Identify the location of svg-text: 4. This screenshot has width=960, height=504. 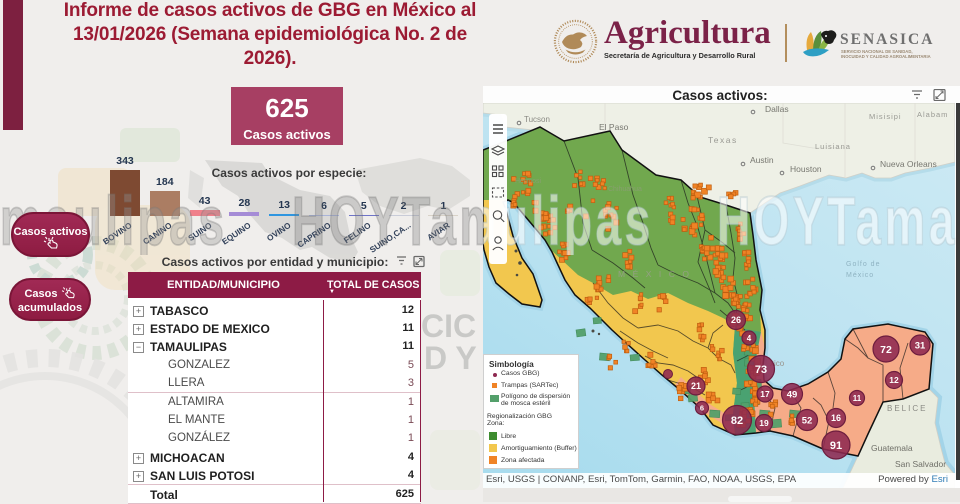
(749, 338).